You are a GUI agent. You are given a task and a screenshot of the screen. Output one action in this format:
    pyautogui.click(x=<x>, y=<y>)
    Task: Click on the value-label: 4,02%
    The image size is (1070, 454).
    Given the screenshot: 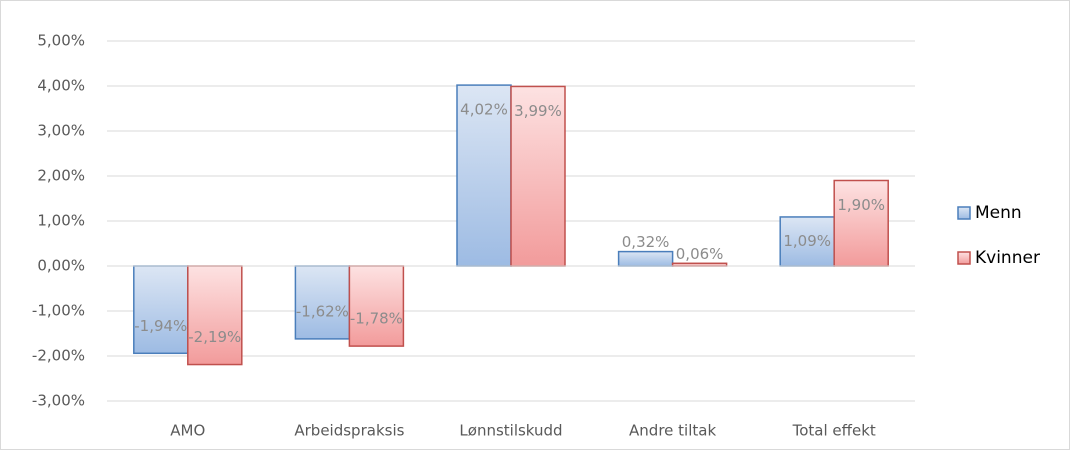 What is the action you would take?
    pyautogui.click(x=484, y=110)
    